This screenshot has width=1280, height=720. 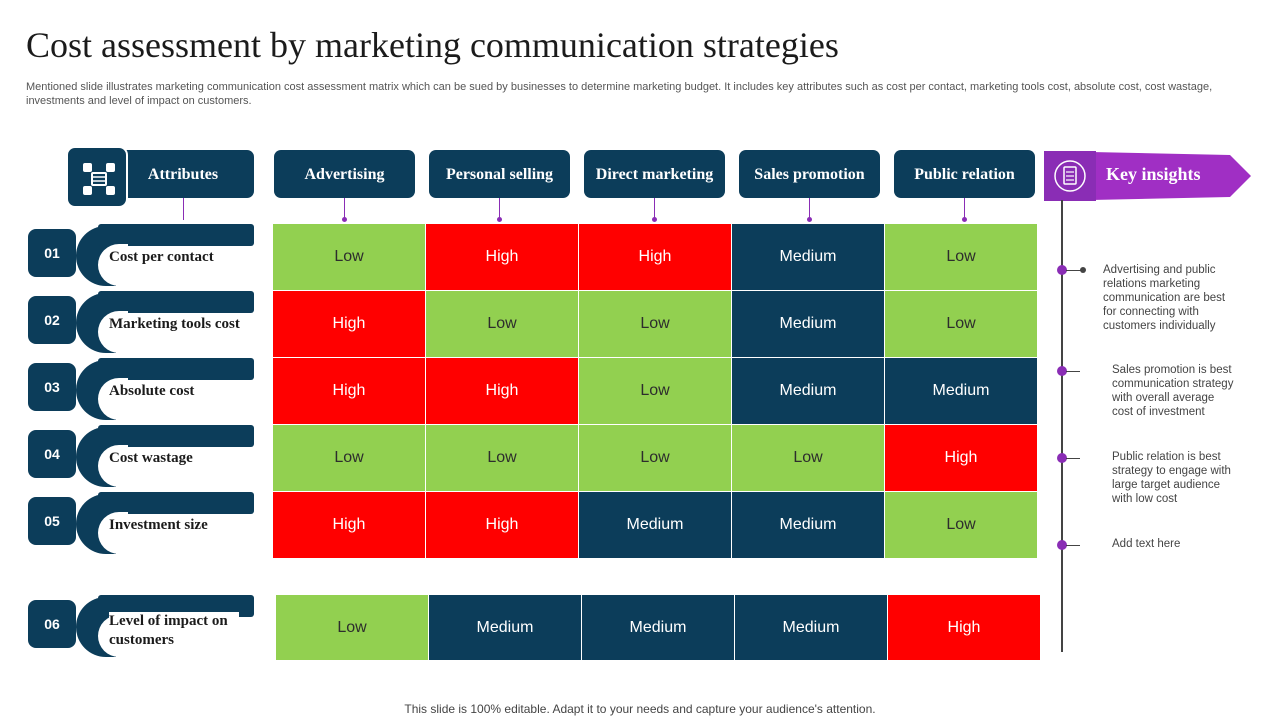 I want to click on row-label: Marketing tools cost, so click(x=189, y=324).